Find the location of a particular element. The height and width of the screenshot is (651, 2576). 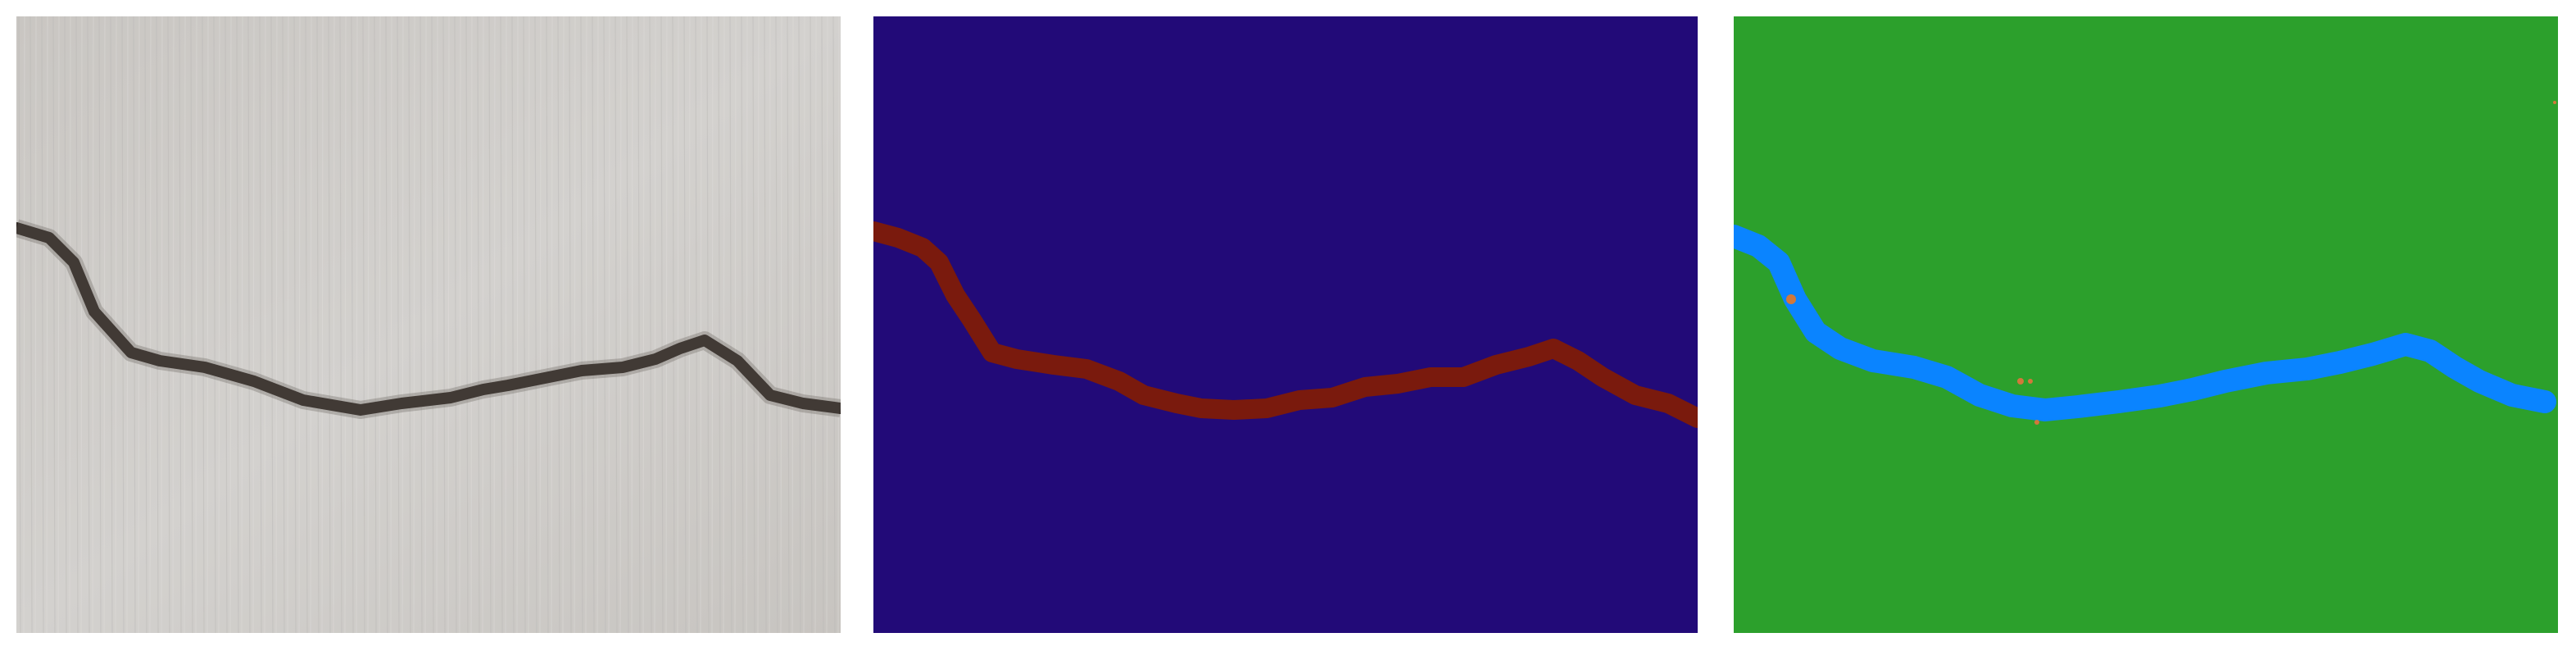

crack is located at coordinates (429, 319).